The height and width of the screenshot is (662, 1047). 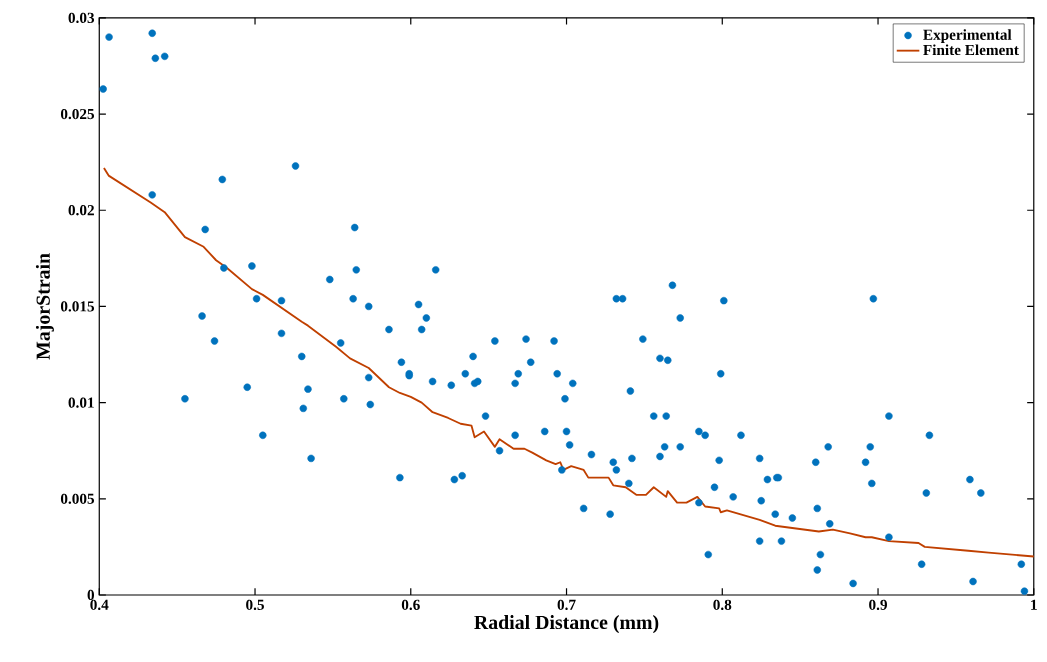 What do you see at coordinates (81, 210) in the screenshot?
I see `y-tick-label: 0.02` at bounding box center [81, 210].